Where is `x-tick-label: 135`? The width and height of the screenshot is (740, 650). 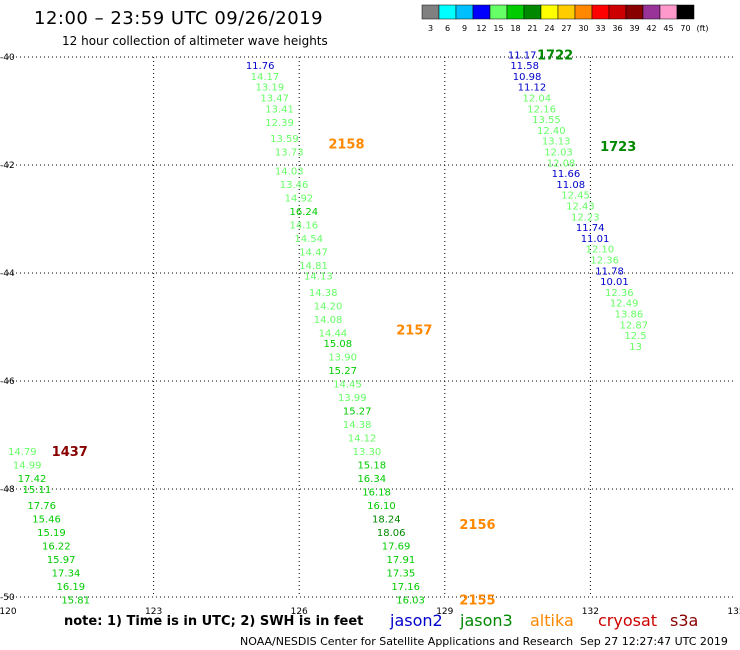 x-tick-label: 135 is located at coordinates (733, 612).